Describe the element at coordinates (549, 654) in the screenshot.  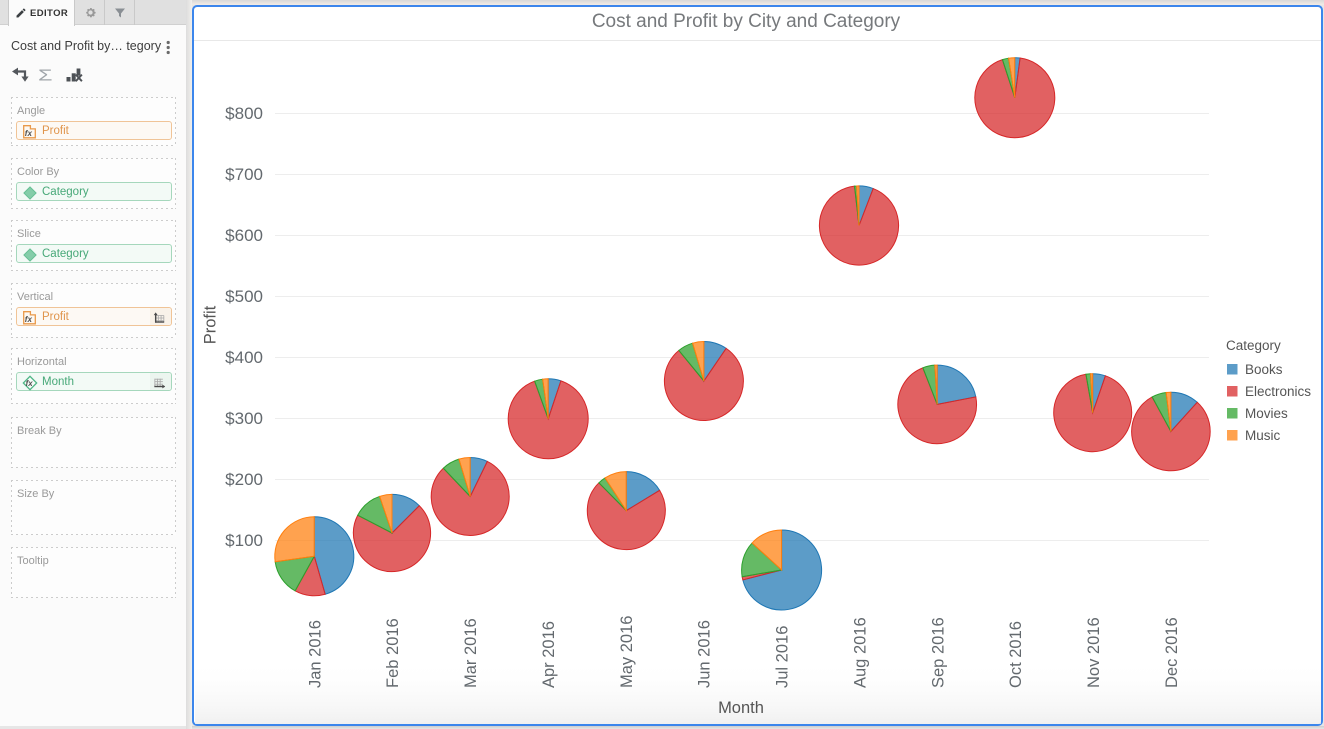
I see `svg-text: Apr 2016` at that location.